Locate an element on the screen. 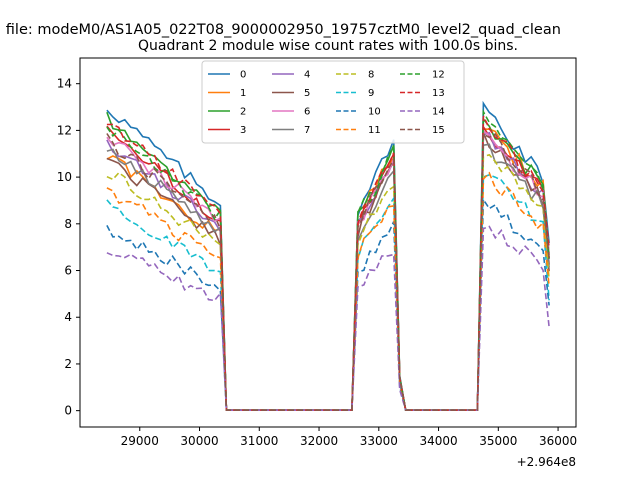  legend-label-10: 10 is located at coordinates (374, 112).